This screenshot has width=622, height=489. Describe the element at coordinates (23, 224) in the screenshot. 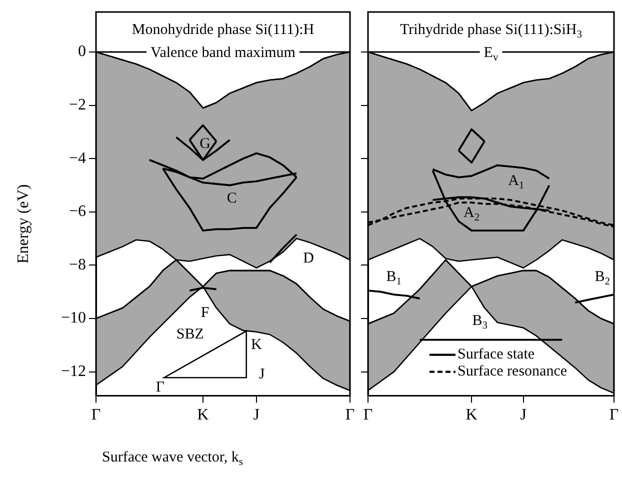

I see `y-axis-title: Energy (eV)` at that location.